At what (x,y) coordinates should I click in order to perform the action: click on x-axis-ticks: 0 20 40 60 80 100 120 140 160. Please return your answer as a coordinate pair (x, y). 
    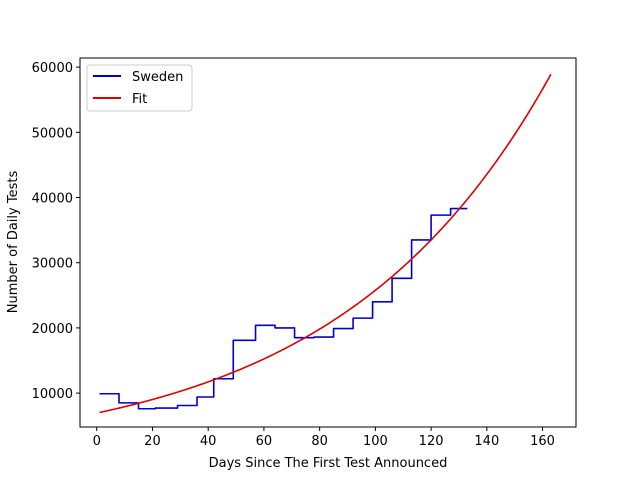
    Looking at the image, I should click on (324, 438).